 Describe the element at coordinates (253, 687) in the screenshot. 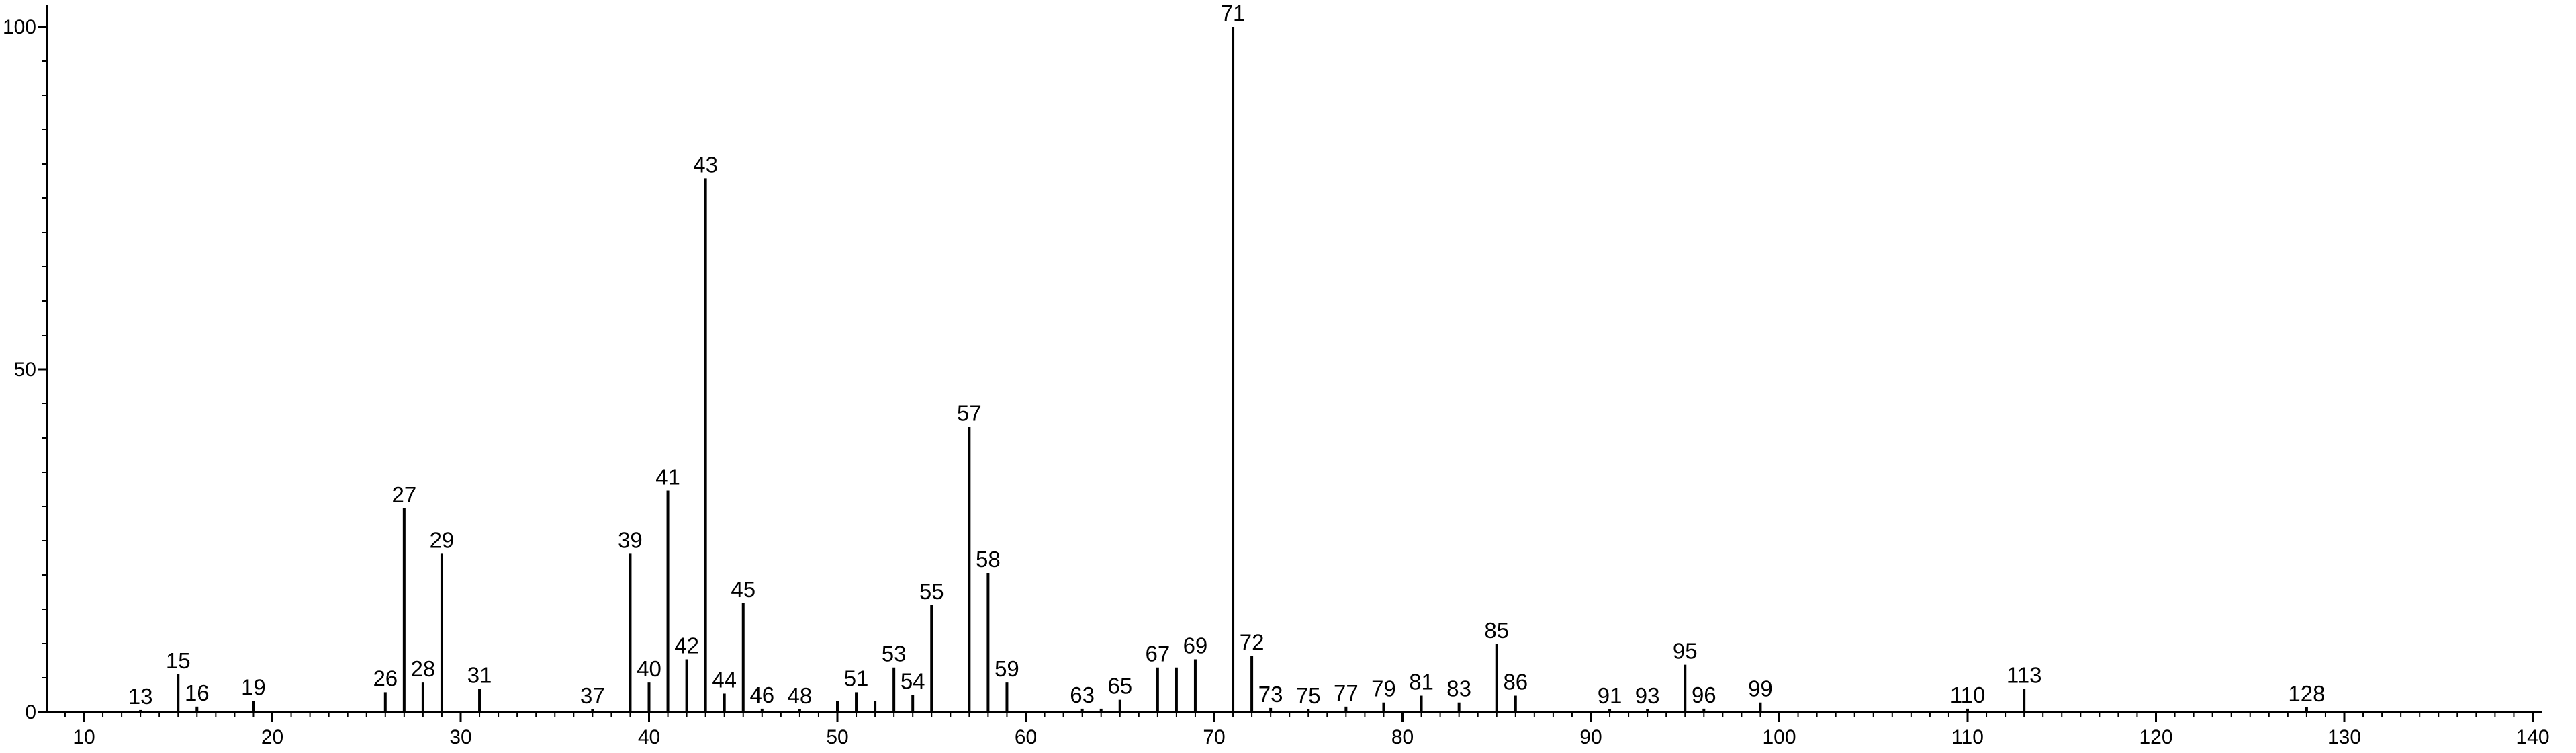

I see `peak-label: 19` at that location.